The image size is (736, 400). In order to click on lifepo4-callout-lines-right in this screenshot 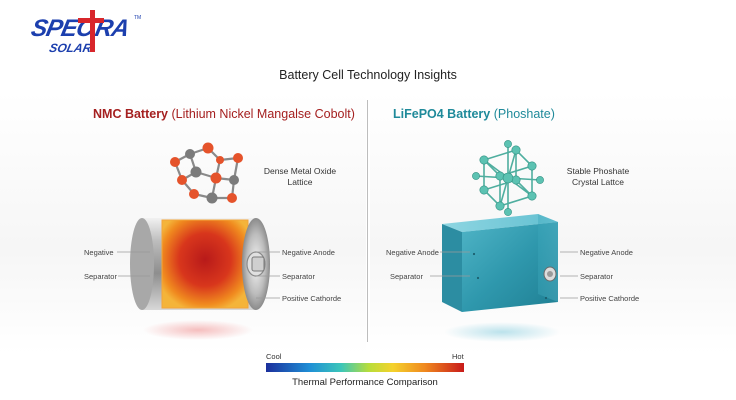, I will do `click(569, 275)`.